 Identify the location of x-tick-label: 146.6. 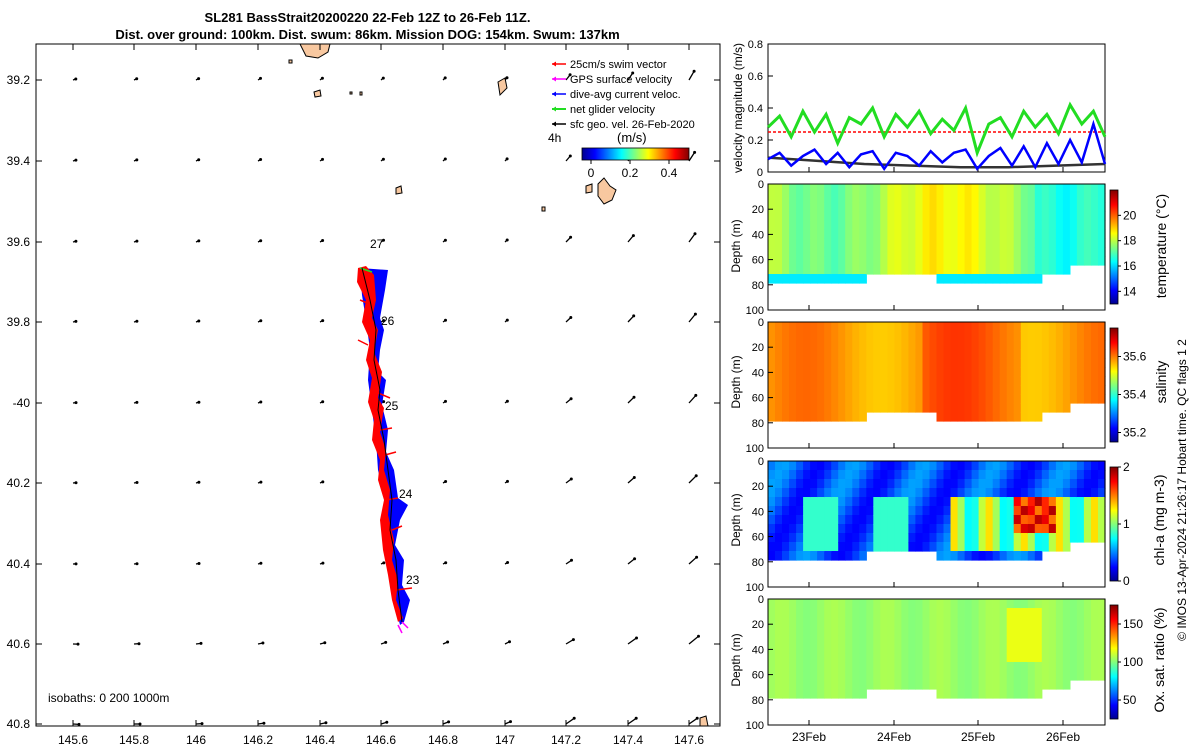
(381, 740).